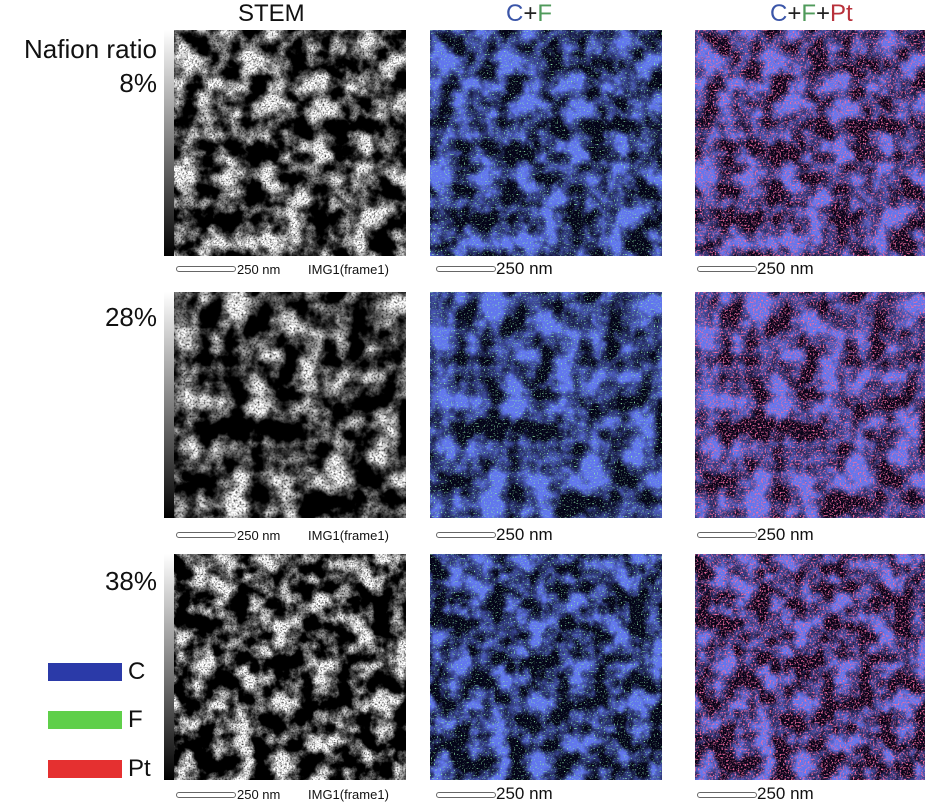  What do you see at coordinates (841, 13) in the screenshot?
I see `platinum-label: Pt` at bounding box center [841, 13].